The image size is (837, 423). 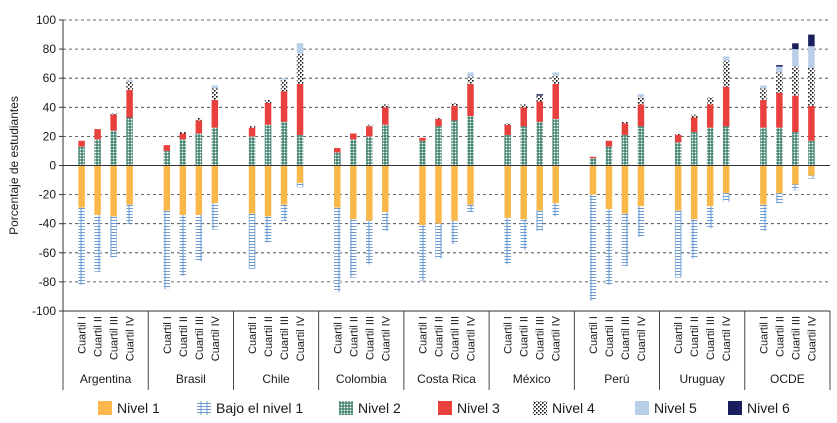 I want to click on country-label: Uruguay, so click(x=701, y=379).